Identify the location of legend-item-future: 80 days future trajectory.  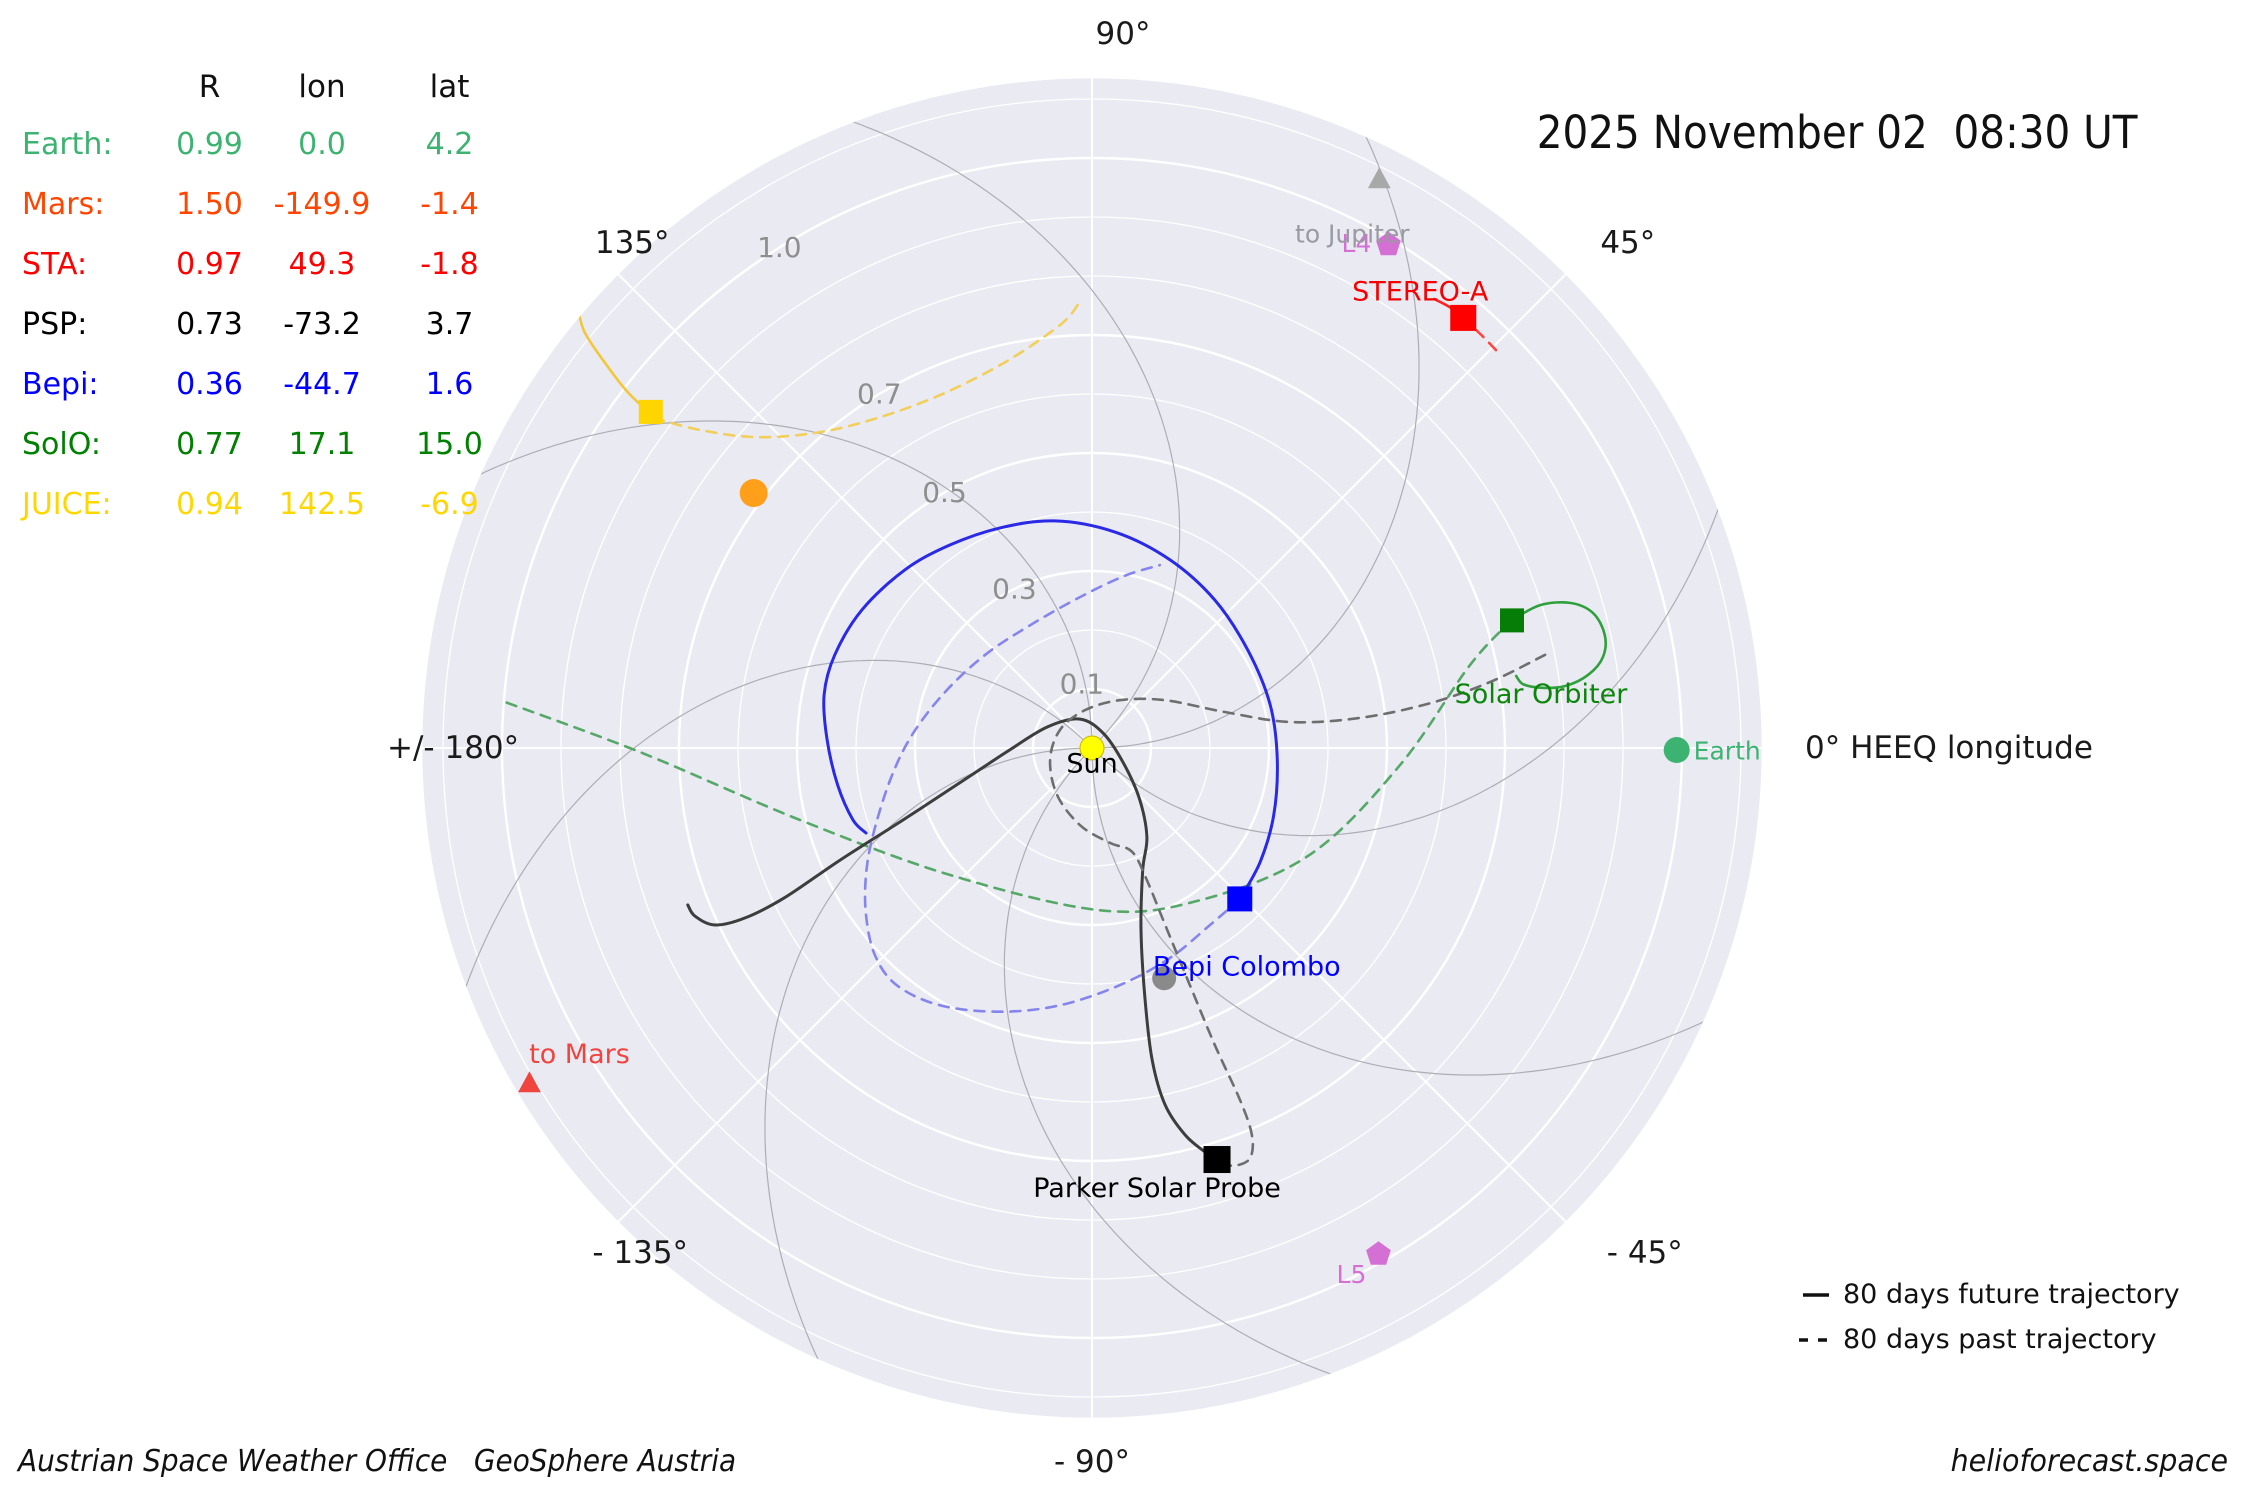
(1987, 1294).